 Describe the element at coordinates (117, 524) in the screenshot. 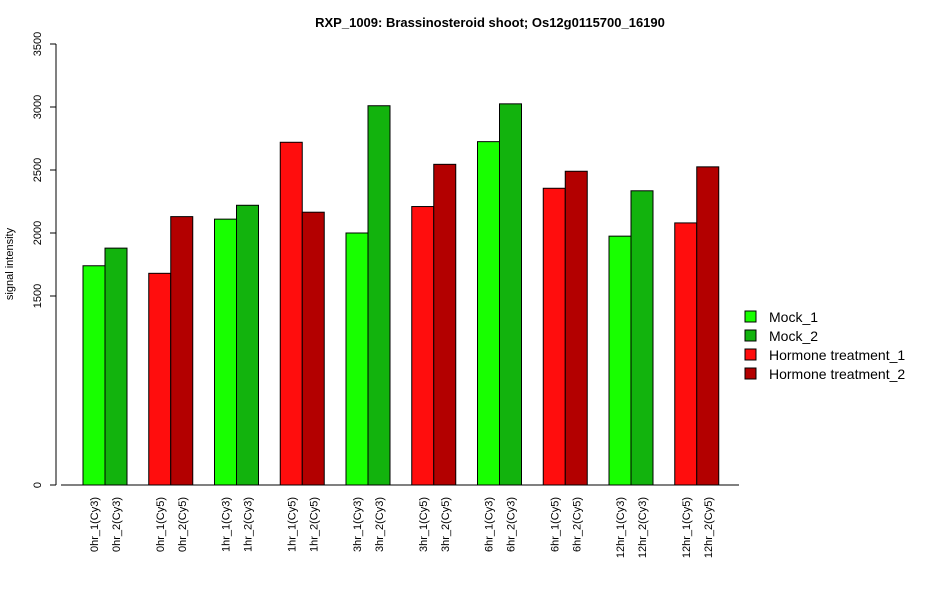

I see `x-tick-label: 0hr_2(Cy3)` at that location.